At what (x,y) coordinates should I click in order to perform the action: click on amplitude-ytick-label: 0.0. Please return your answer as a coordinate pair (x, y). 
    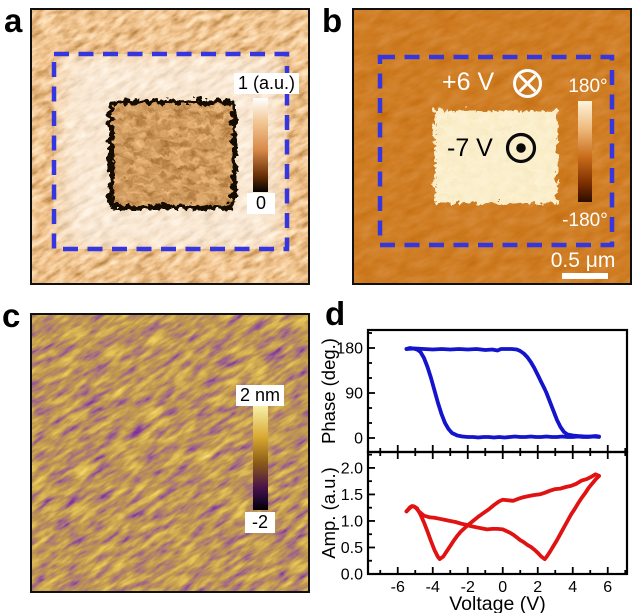
    Looking at the image, I should click on (352, 575).